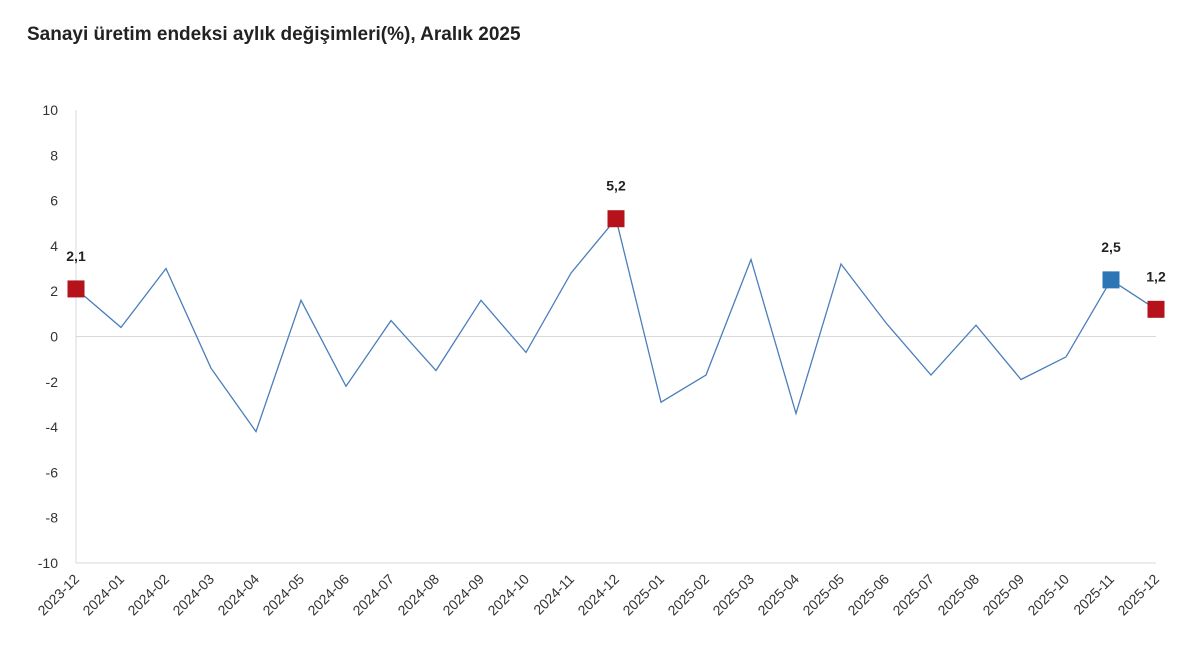 The image size is (1200, 668). What do you see at coordinates (54, 201) in the screenshot?
I see `y-tick-label: 6` at bounding box center [54, 201].